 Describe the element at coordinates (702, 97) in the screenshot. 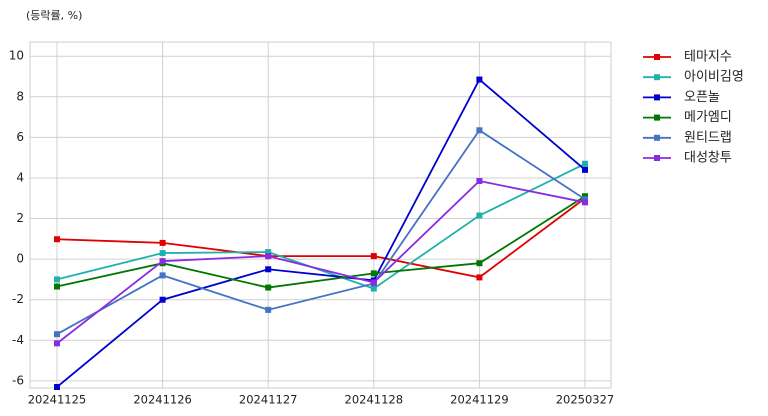

I see `legend-label: 오픈놀` at that location.